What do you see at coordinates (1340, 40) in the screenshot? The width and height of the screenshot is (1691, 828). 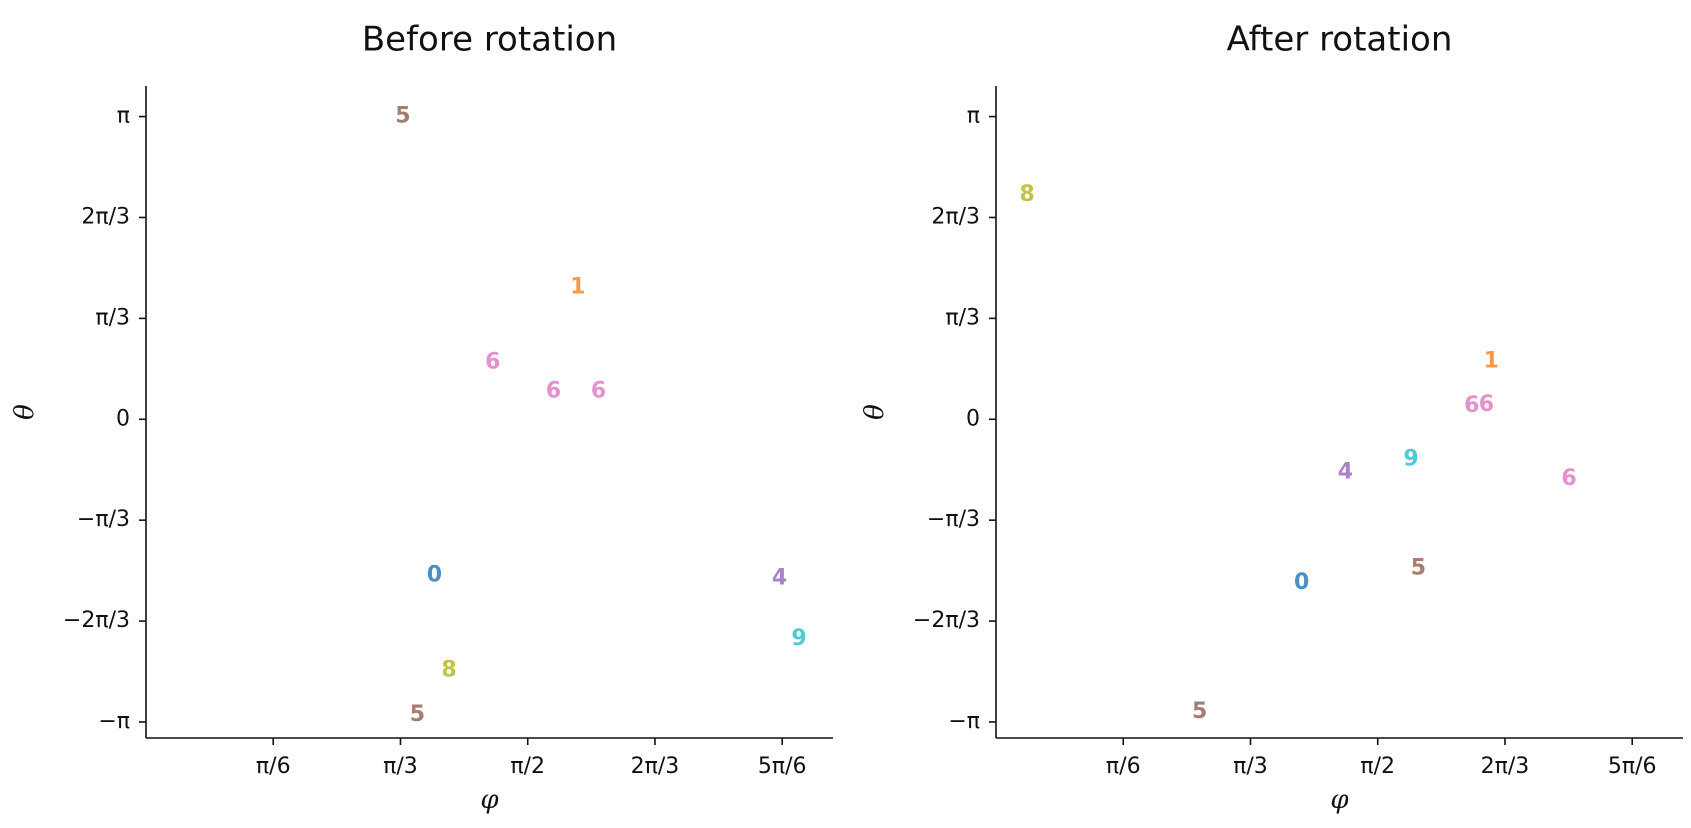 I see `chart-title: After rotation` at bounding box center [1340, 40].